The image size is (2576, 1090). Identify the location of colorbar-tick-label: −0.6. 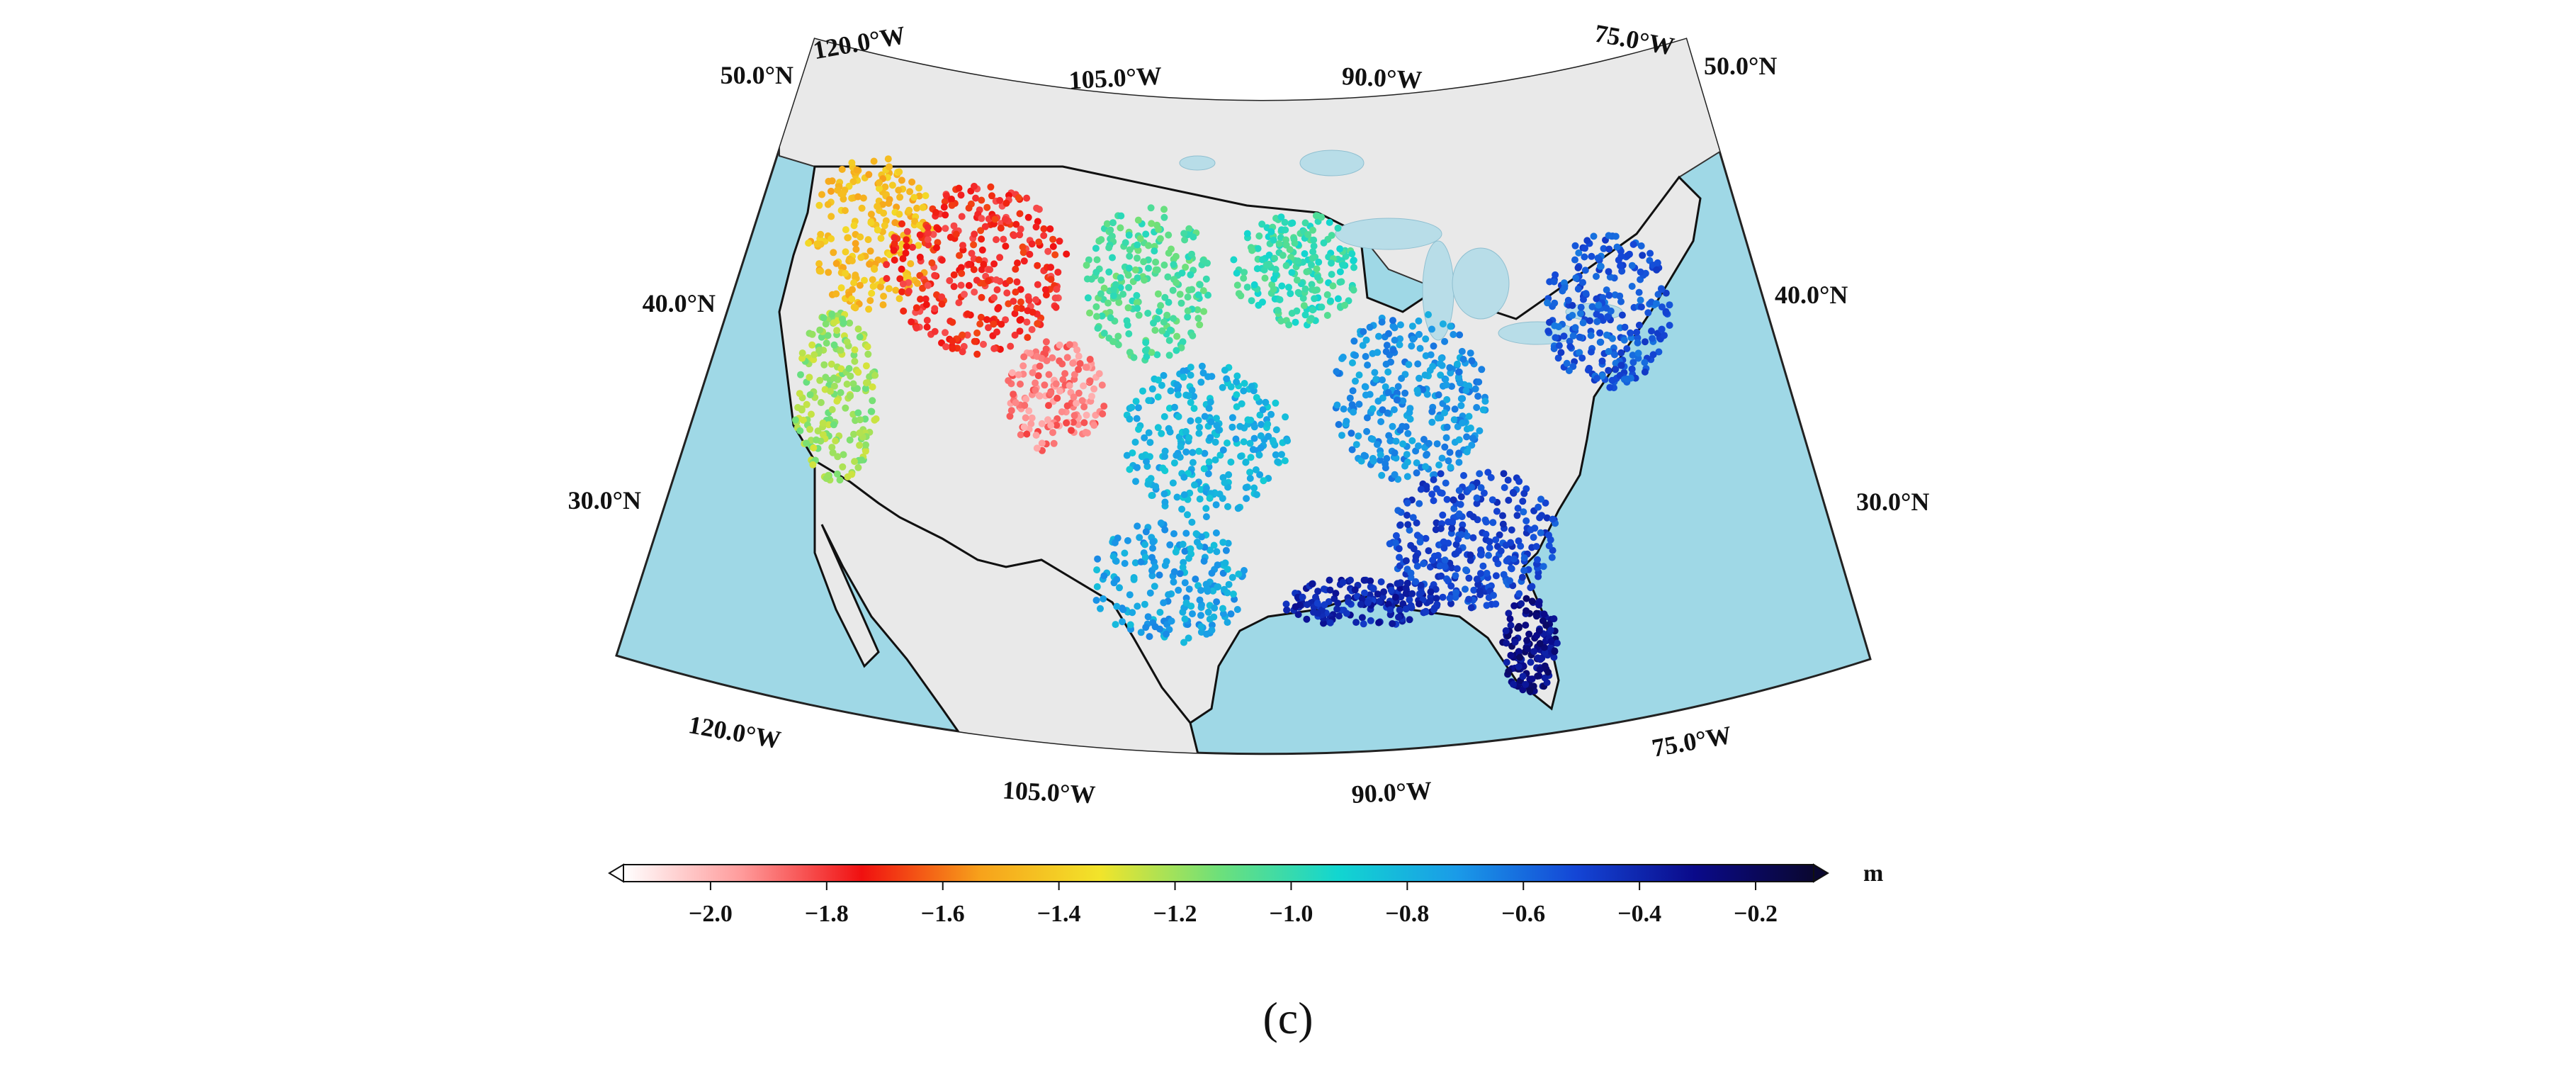
(1523, 914).